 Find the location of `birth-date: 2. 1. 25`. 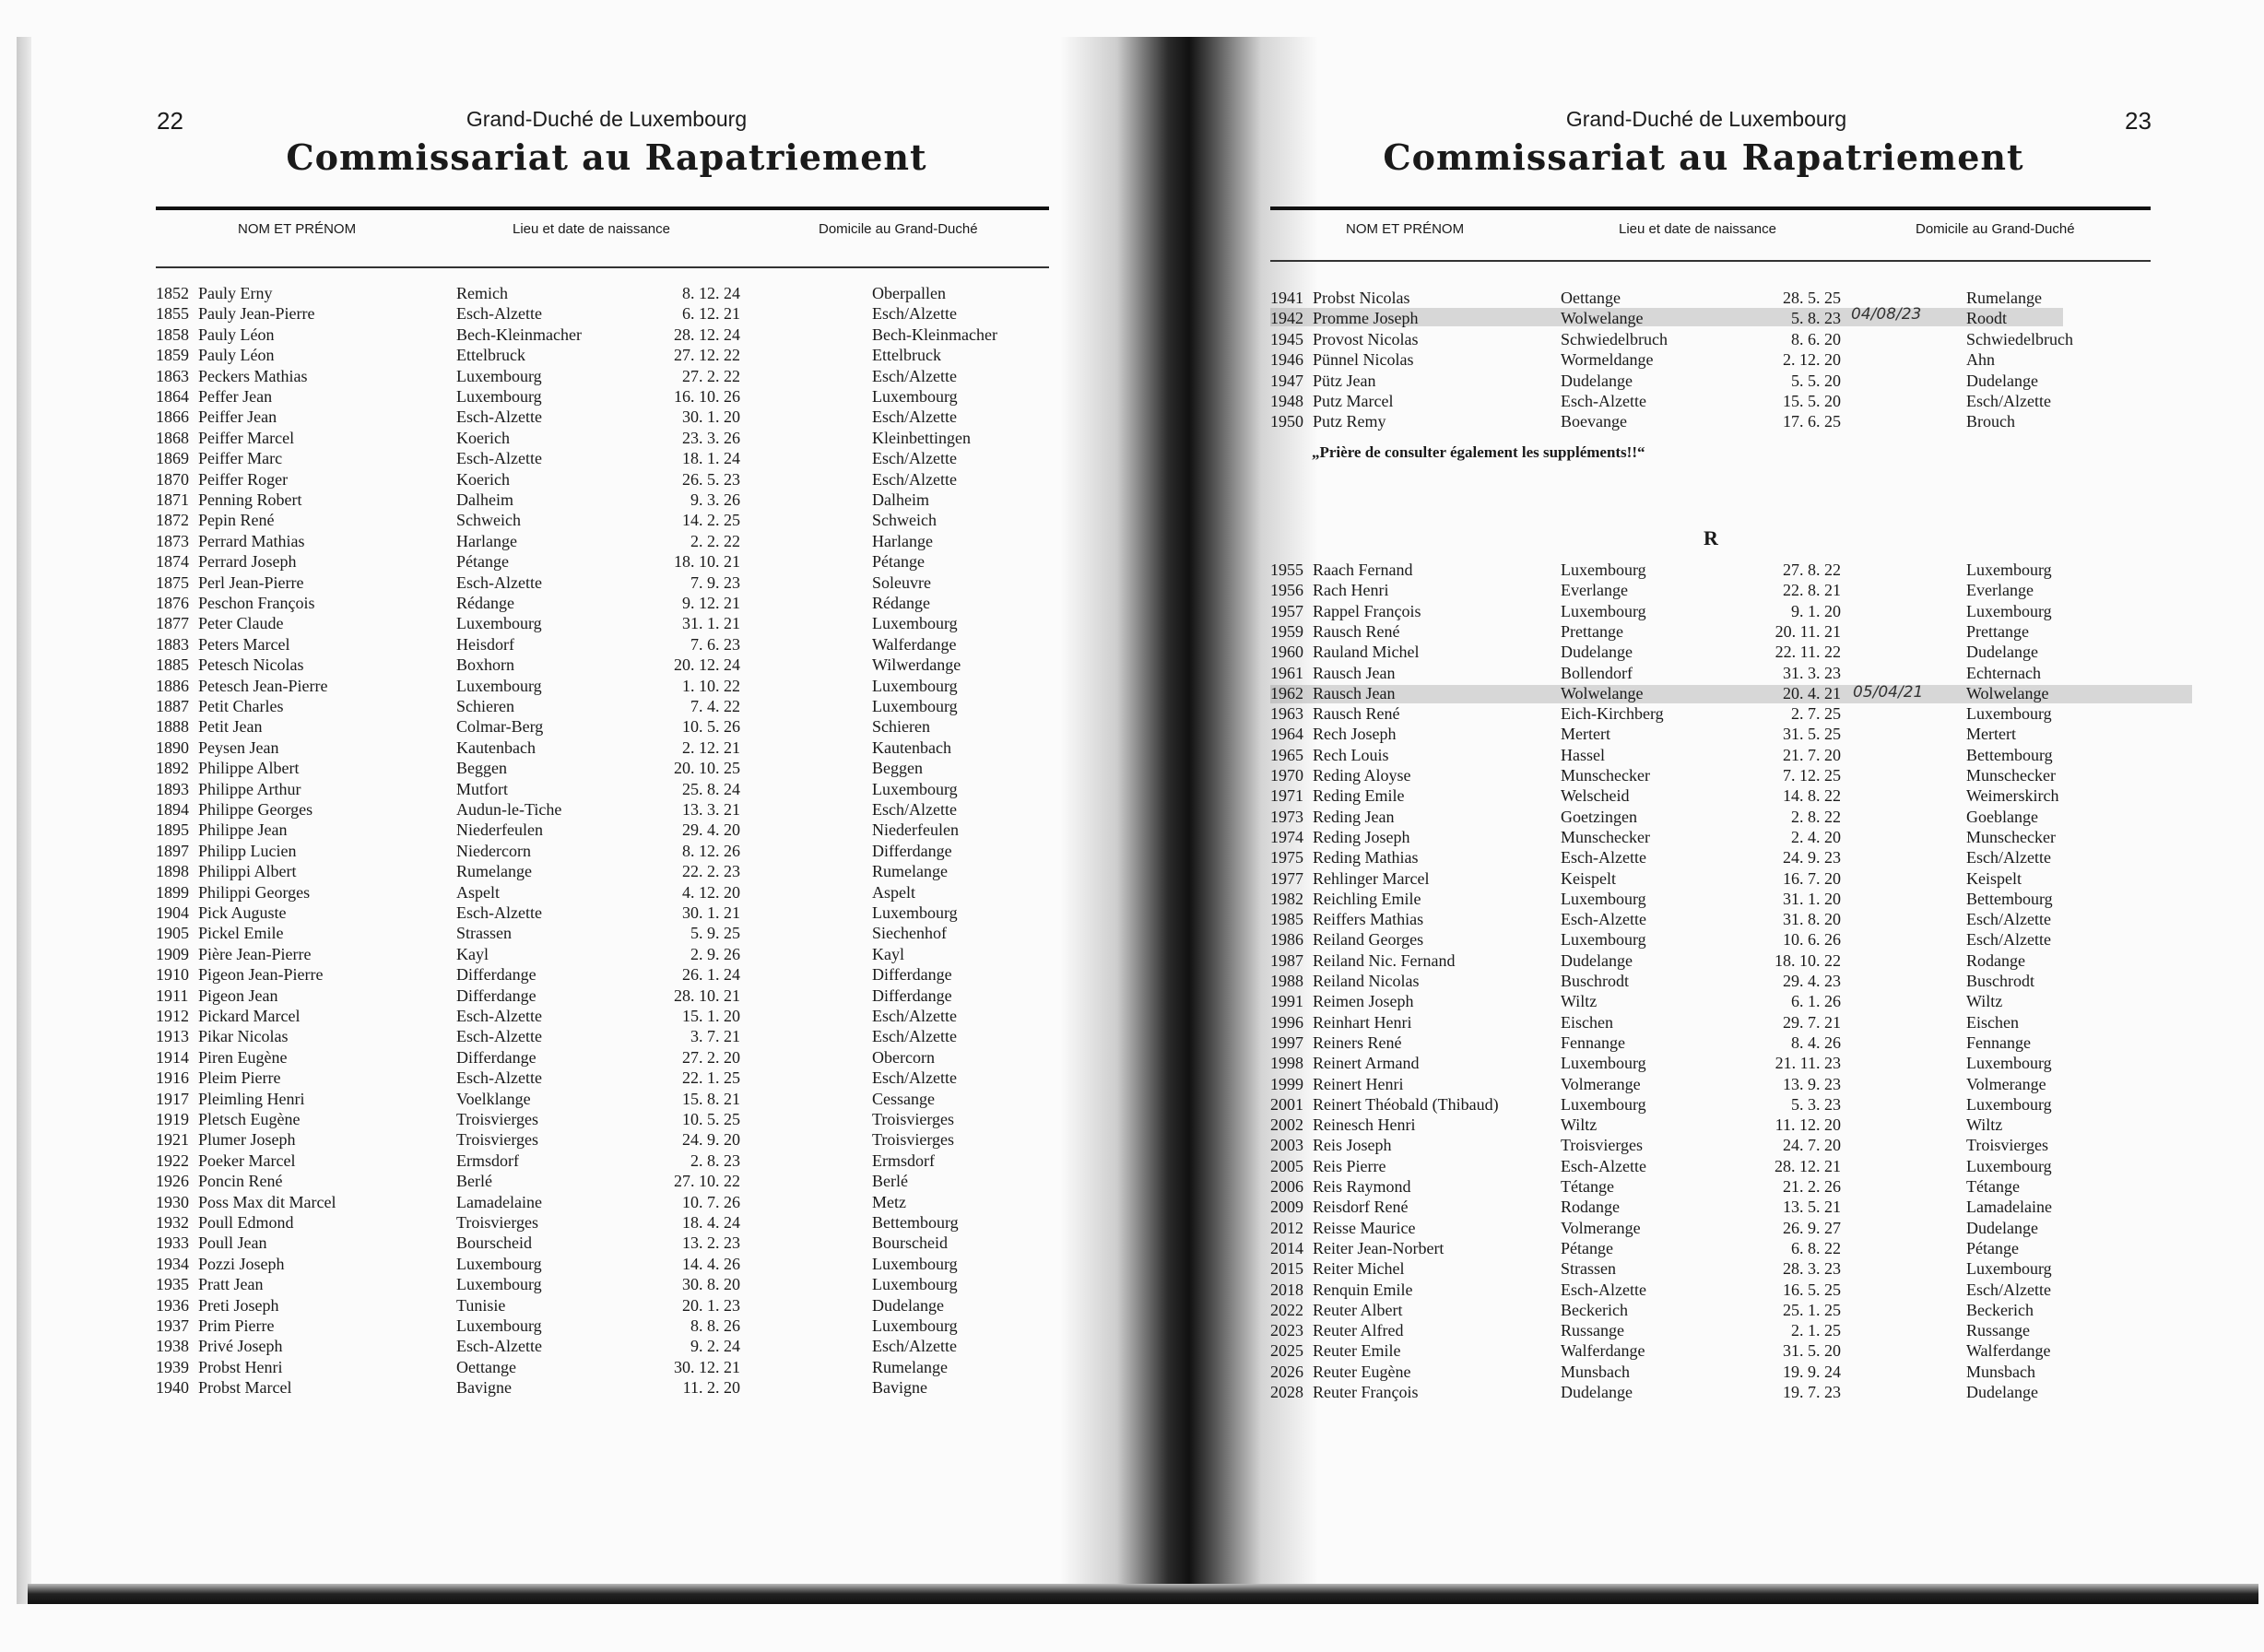

birth-date: 2. 1. 25 is located at coordinates (1816, 1330).